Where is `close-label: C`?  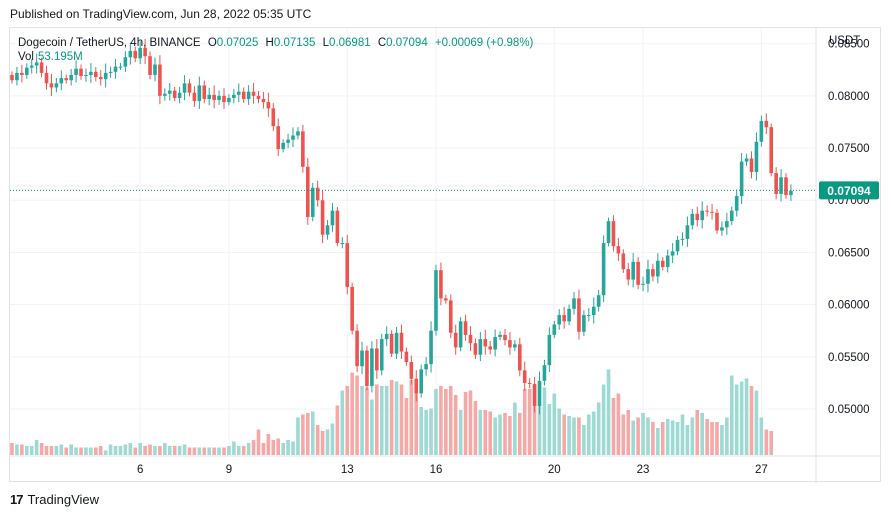
close-label: C is located at coordinates (382, 43).